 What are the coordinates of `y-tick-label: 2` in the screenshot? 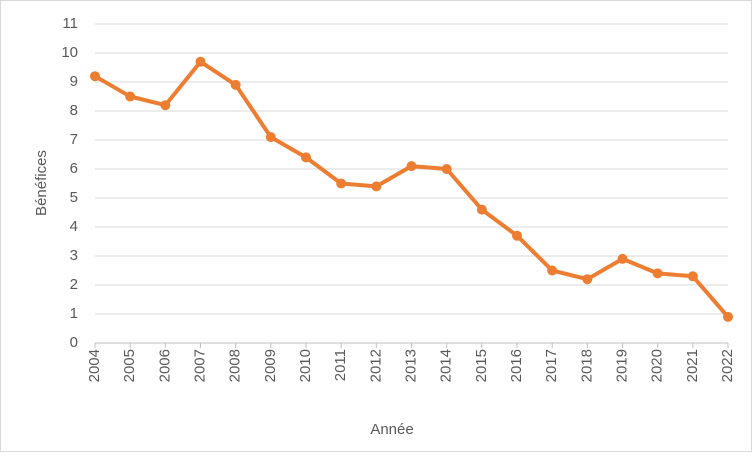 It's located at (74, 284).